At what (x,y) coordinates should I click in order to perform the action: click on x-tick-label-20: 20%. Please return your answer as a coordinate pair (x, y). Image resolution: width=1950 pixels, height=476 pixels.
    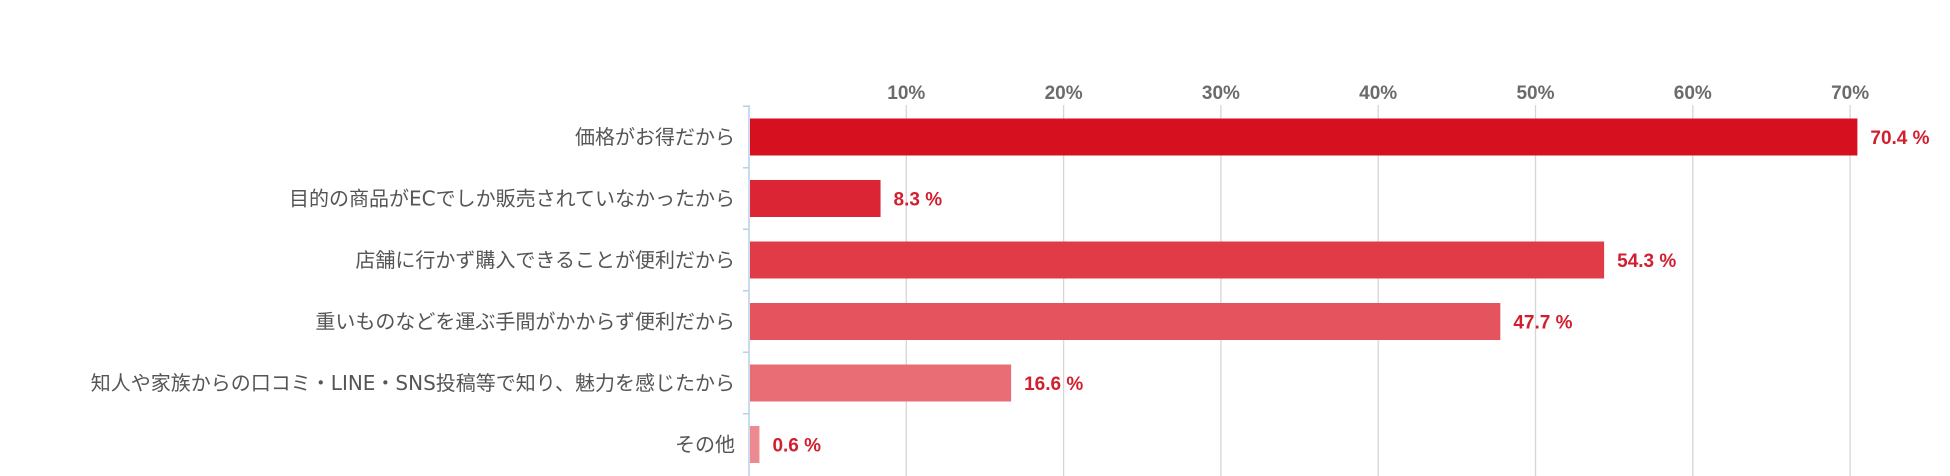
    Looking at the image, I should click on (1064, 93).